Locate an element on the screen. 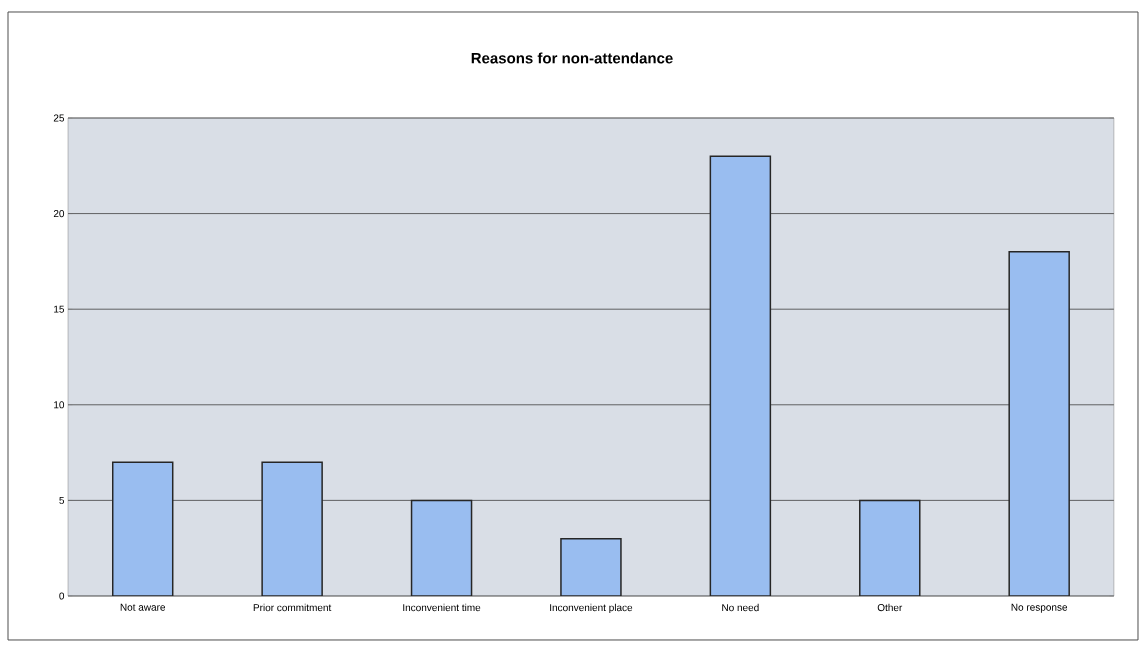  y-tick-label: 25 is located at coordinates (59, 118).